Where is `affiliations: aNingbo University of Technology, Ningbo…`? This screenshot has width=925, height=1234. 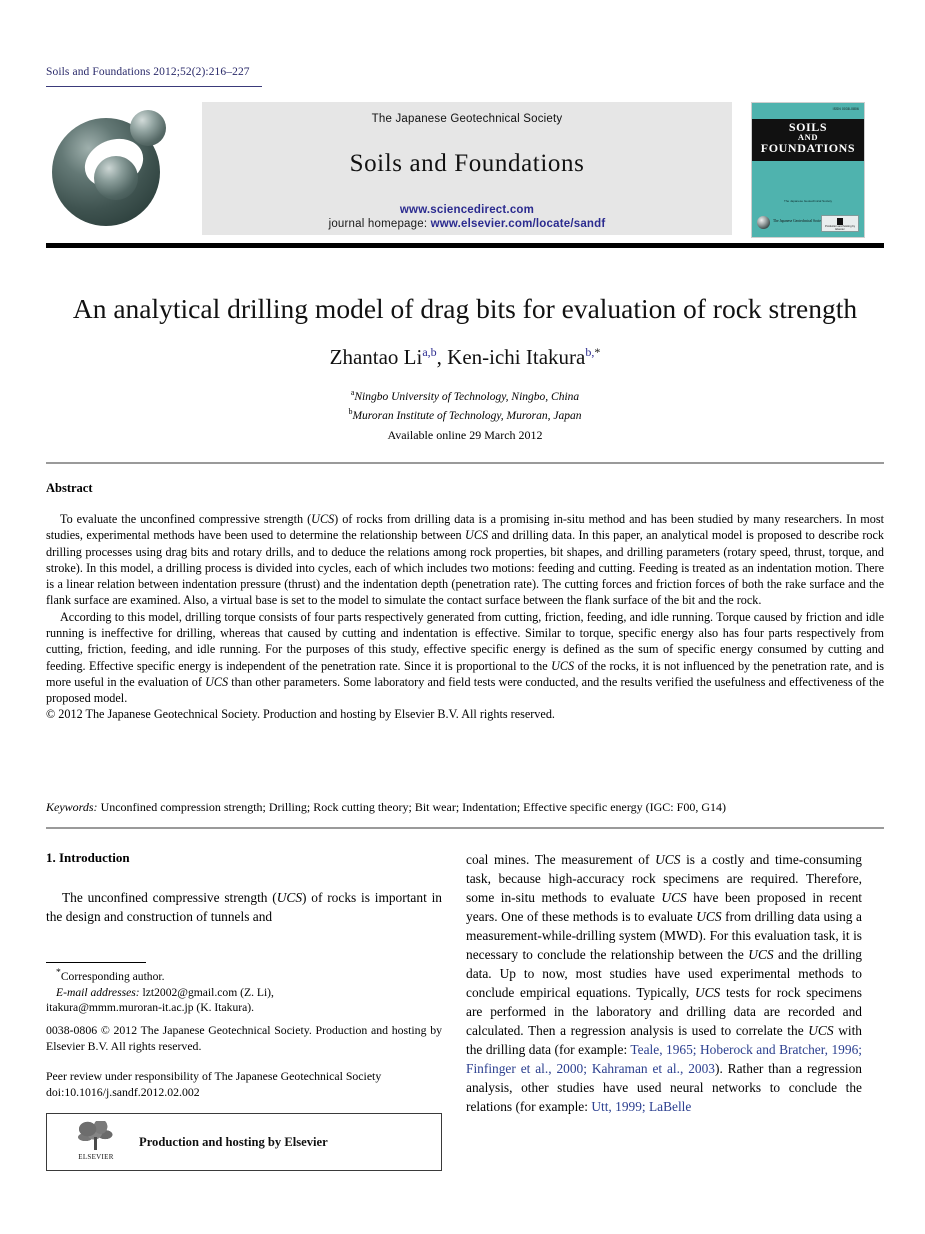 affiliations: aNingbo University of Technology, Ningbo… is located at coordinates (465, 405).